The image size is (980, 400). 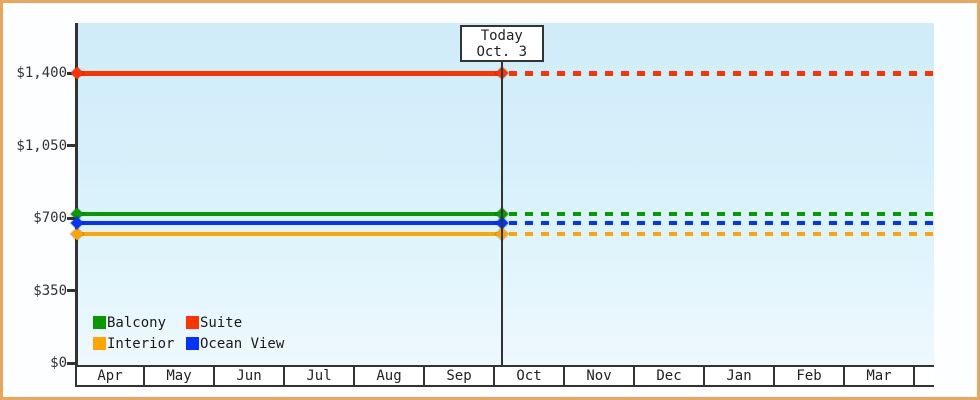 What do you see at coordinates (99, 343) in the screenshot?
I see `legend-swatch-interior` at bounding box center [99, 343].